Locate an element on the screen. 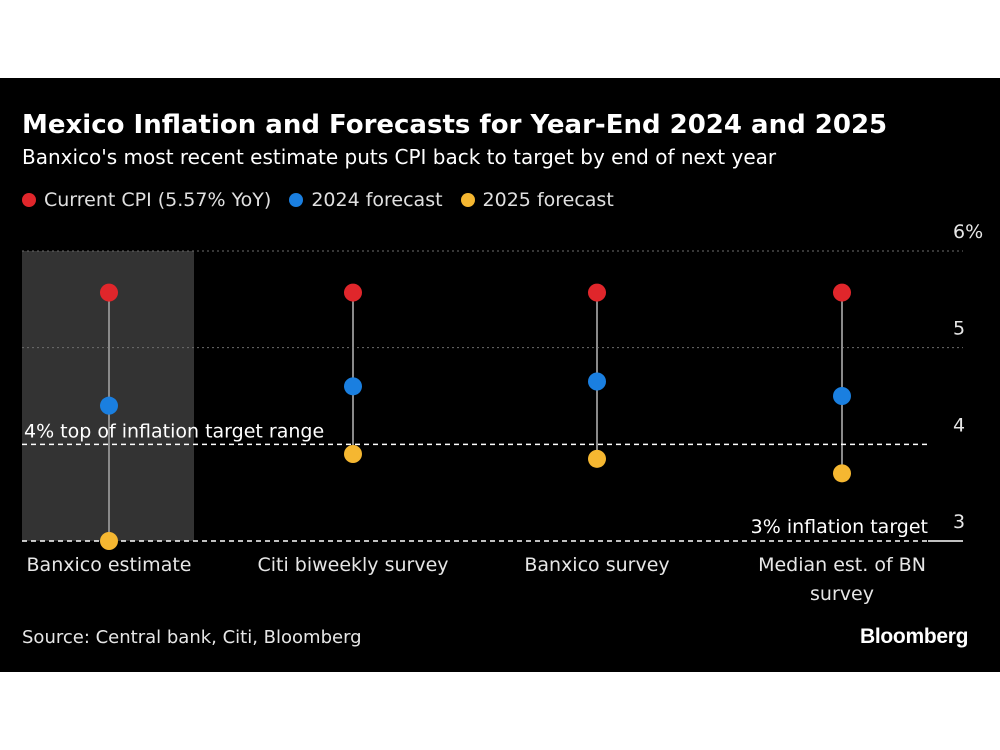 The image size is (1000, 750). point-s2-c0 is located at coordinates (109, 541).